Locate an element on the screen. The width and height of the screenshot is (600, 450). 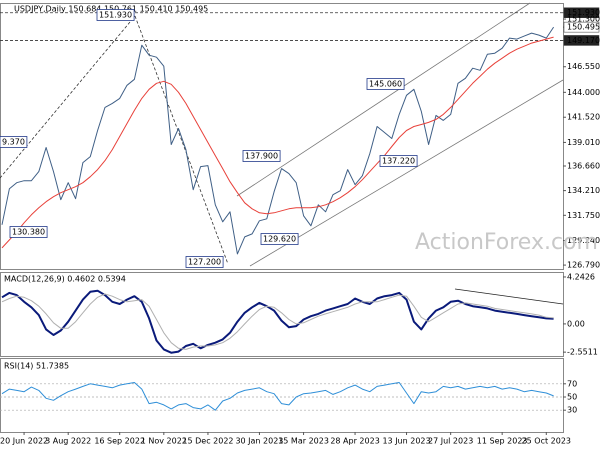
annotation: 151.930 is located at coordinates (115, 15).